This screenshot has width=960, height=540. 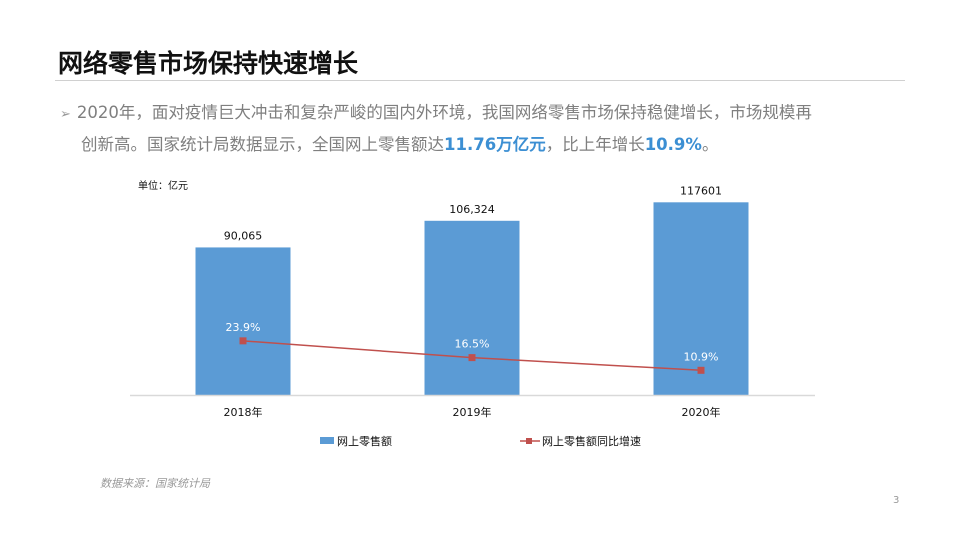 What do you see at coordinates (495, 144) in the screenshot?
I see `highlight-value: 11.76万亿元` at bounding box center [495, 144].